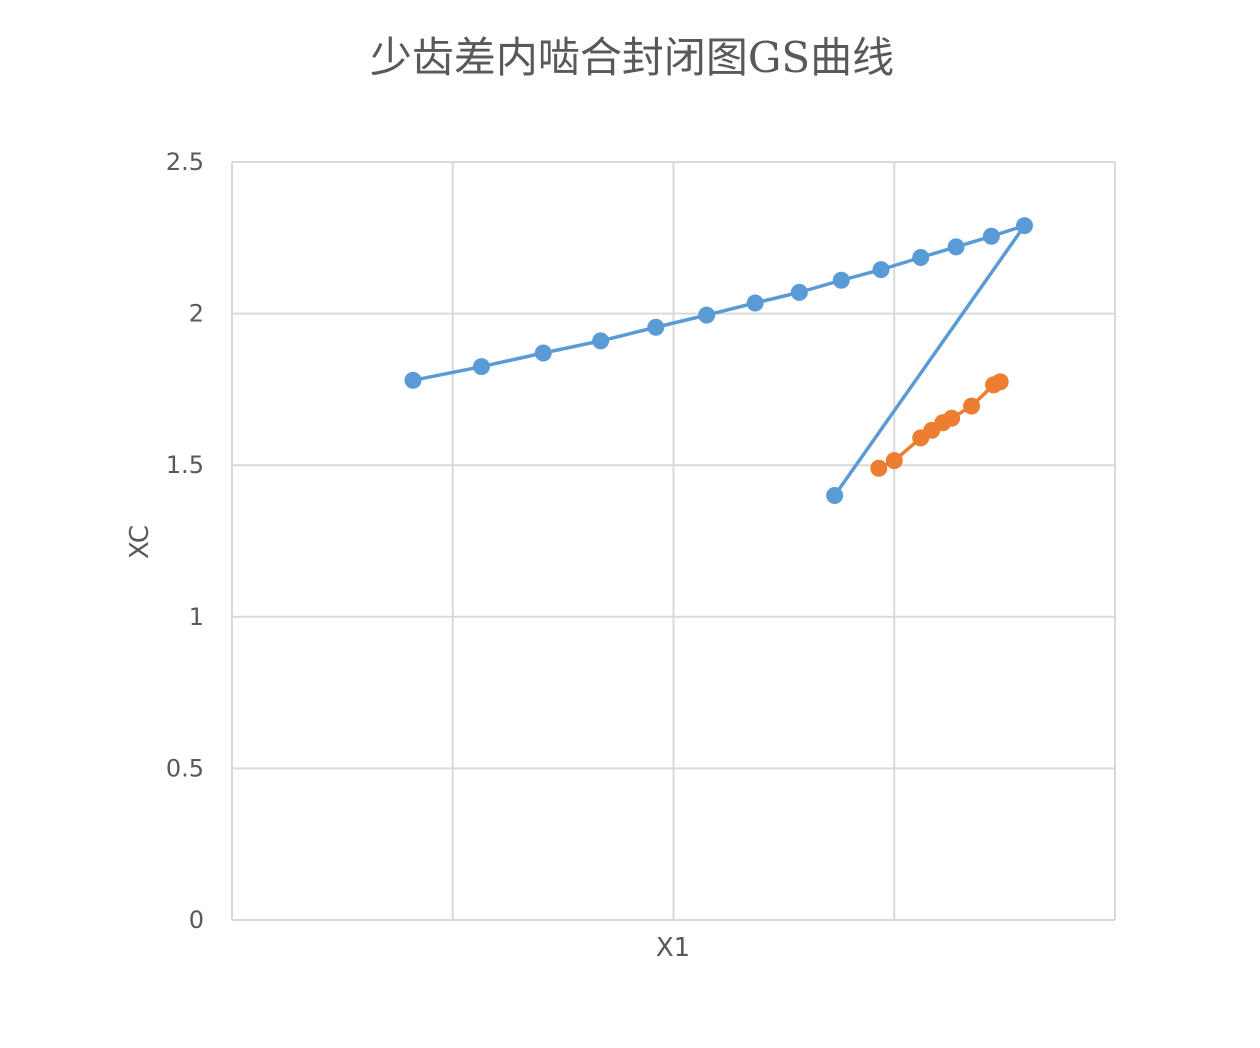 The image size is (1260, 1048). What do you see at coordinates (185, 768) in the screenshot?
I see `y-tick-label: 0.5` at bounding box center [185, 768].